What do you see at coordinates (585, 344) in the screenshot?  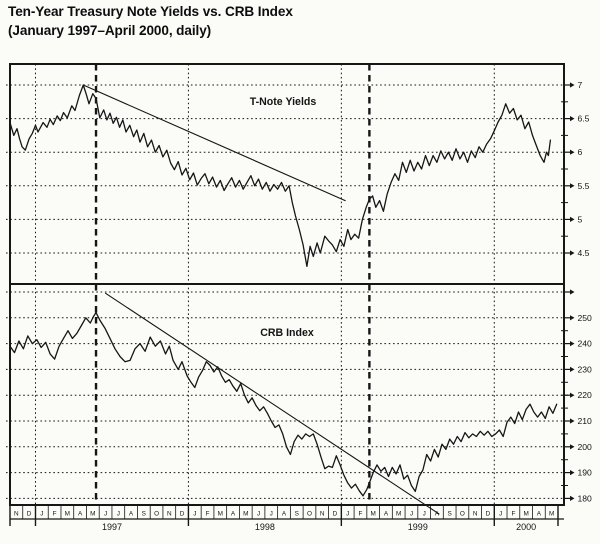 I see `y-axis-label: 240` at bounding box center [585, 344].